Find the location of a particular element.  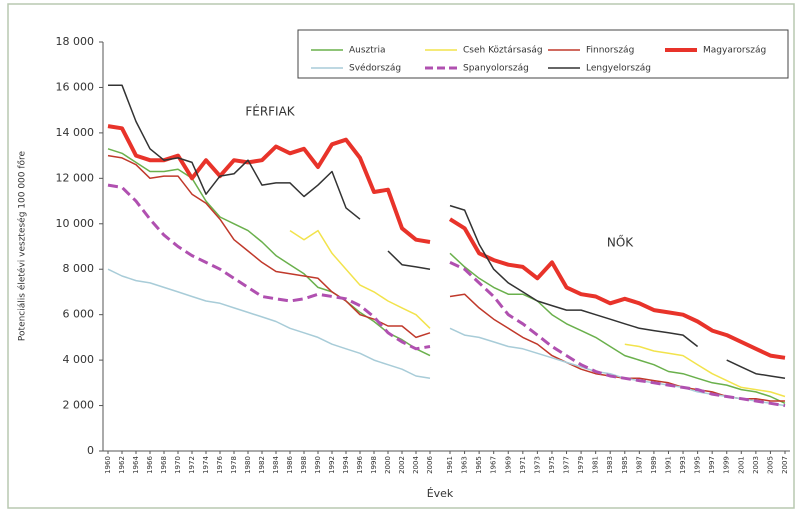

x-tick-label: 1995 is located at coordinates (698, 465).